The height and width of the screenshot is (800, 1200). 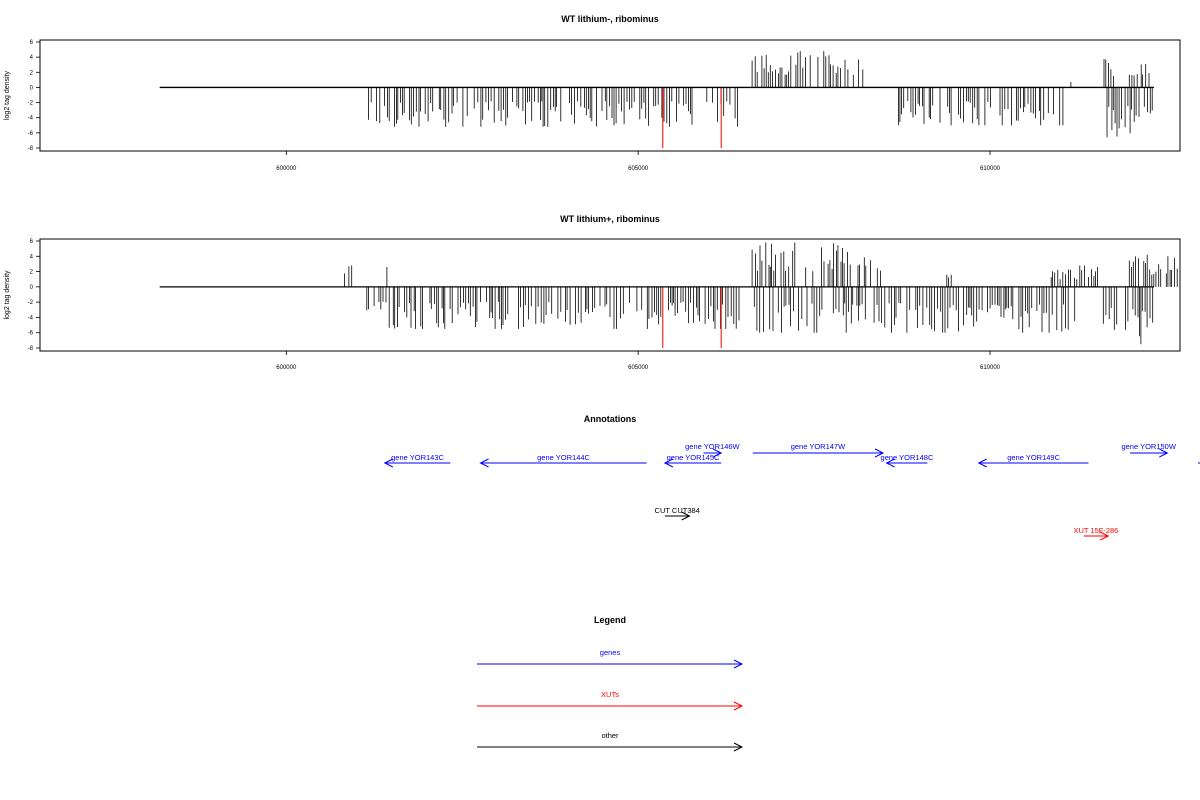 I want to click on annotation-label: XUT 15F-286, so click(x=1095, y=530).